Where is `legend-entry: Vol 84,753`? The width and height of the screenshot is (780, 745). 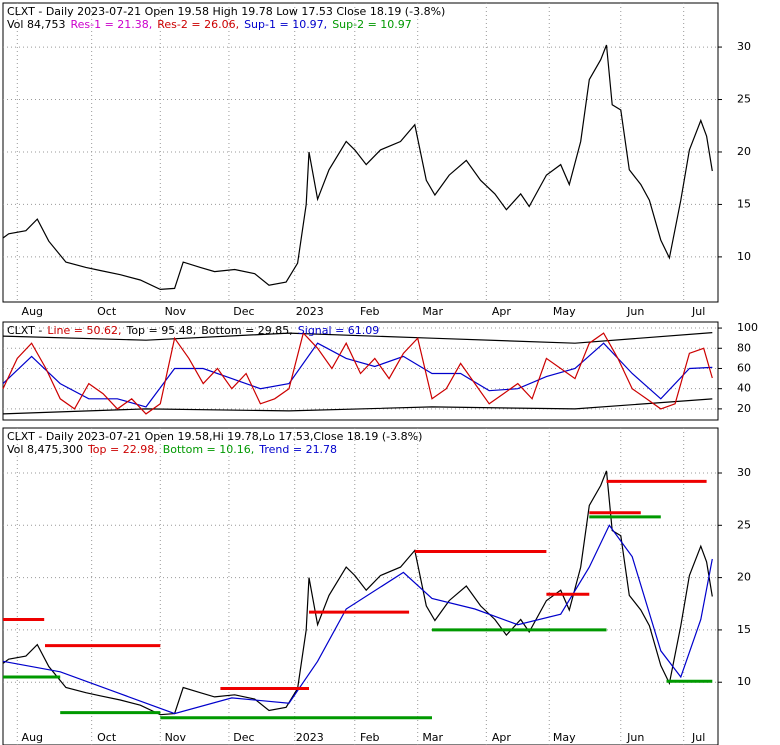
legend-entry: Vol 84,753 is located at coordinates (36, 24).